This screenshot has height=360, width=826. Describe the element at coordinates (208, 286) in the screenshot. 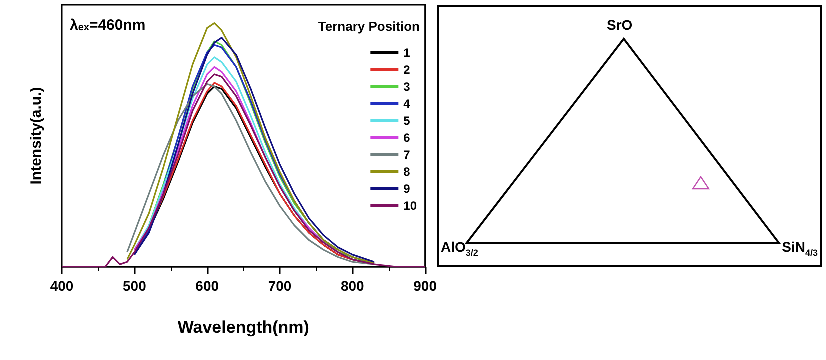

I see `x-tick-label: 600` at that location.